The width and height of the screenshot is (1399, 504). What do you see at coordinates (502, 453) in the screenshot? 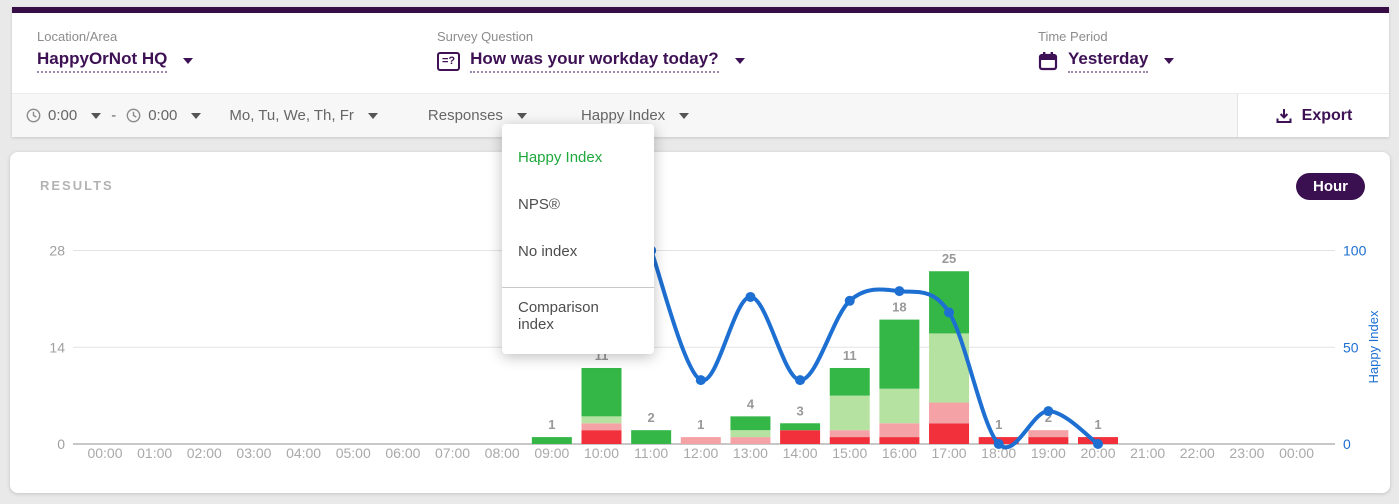
I see `x-axis-tick: 08:00` at bounding box center [502, 453].